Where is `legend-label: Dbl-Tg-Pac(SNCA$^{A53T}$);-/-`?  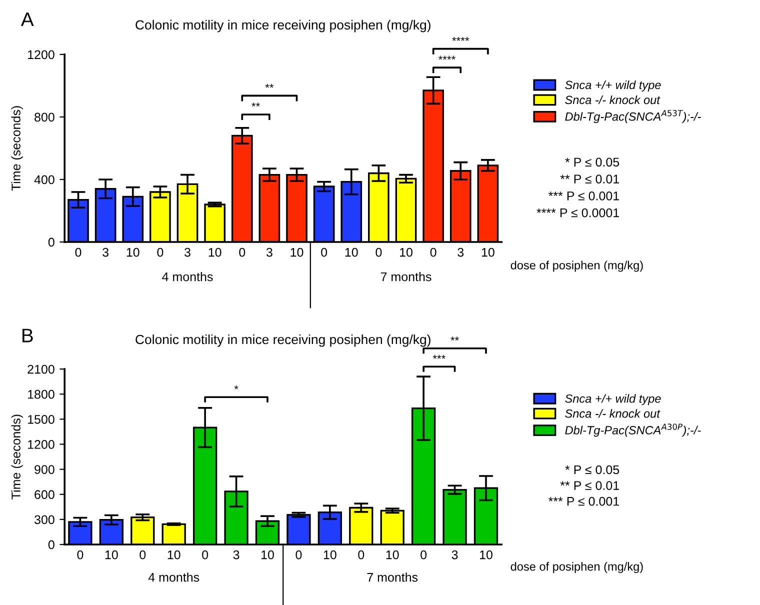 legend-label: Dbl-Tg-Pac(SNCA$^{A53T}$);-/- is located at coordinates (633, 117).